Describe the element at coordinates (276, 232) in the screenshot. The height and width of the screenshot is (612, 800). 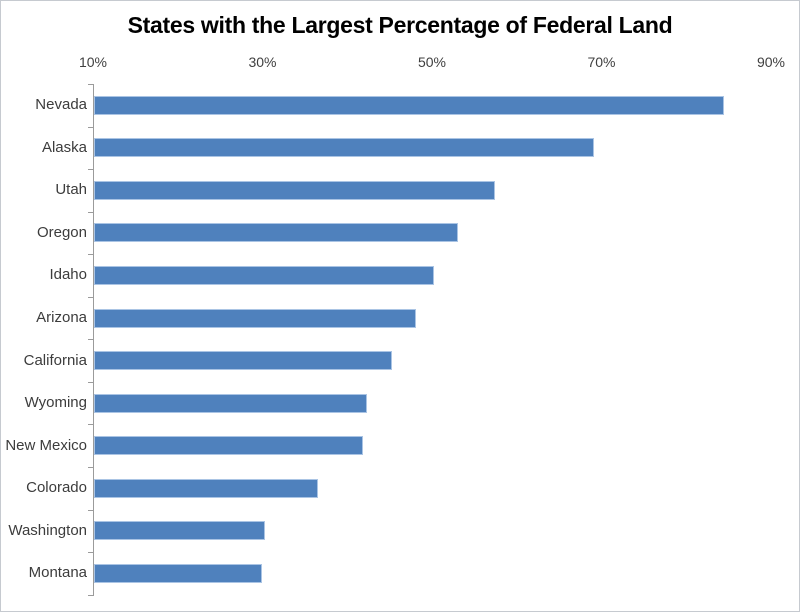
I see `bar-oregon` at that location.